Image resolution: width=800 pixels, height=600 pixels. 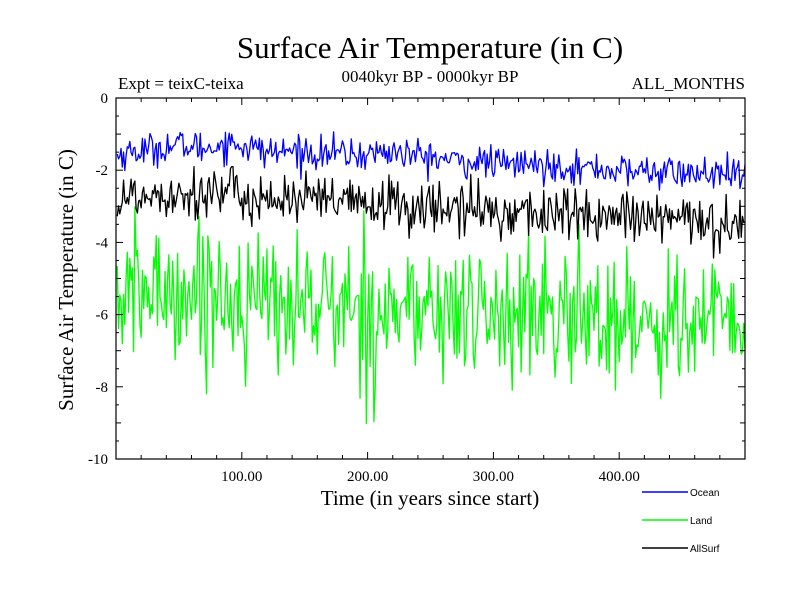 I want to click on legend-label-ocean: Ocean, so click(x=704, y=493).